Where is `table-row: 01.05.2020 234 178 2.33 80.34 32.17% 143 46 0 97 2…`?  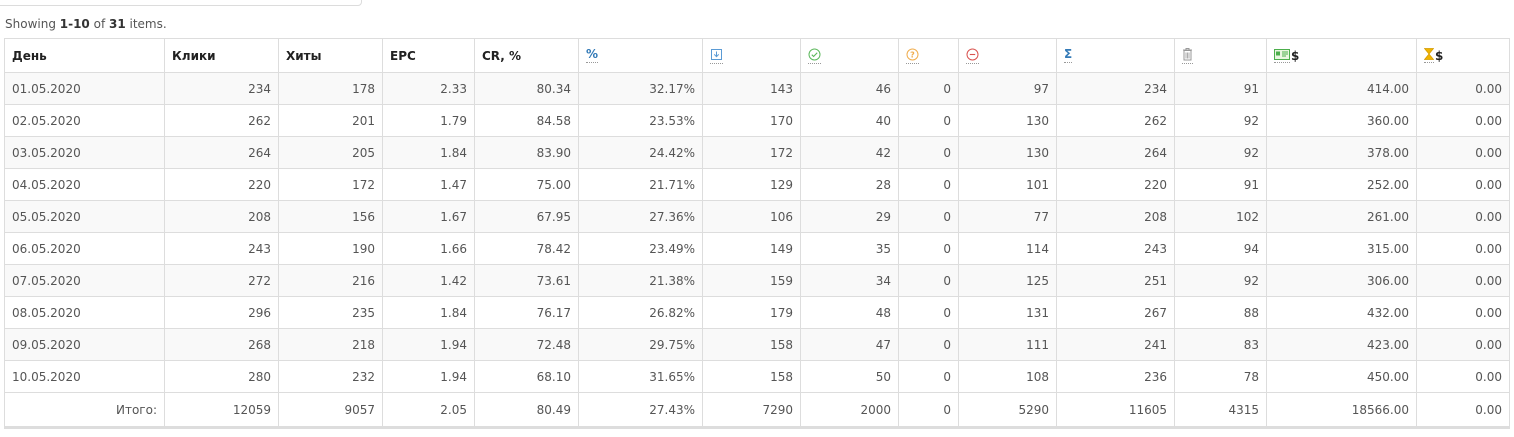 table-row: 01.05.2020 234 178 2.33 80.34 32.17% 143 46 0 97 2… is located at coordinates (757, 88).